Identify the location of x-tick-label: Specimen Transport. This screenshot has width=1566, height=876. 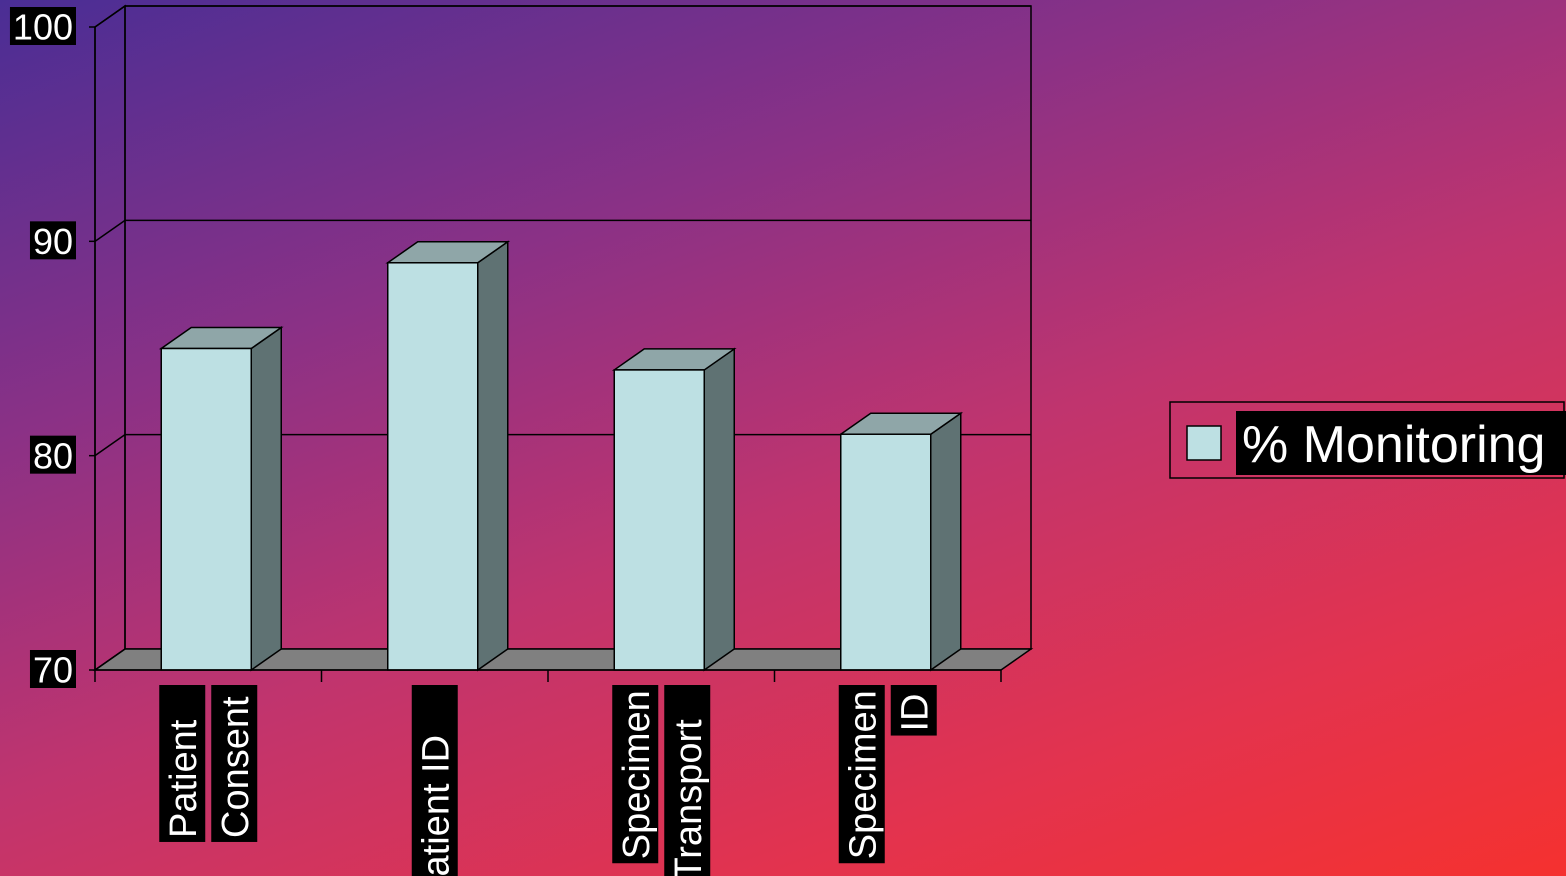
(661, 780).